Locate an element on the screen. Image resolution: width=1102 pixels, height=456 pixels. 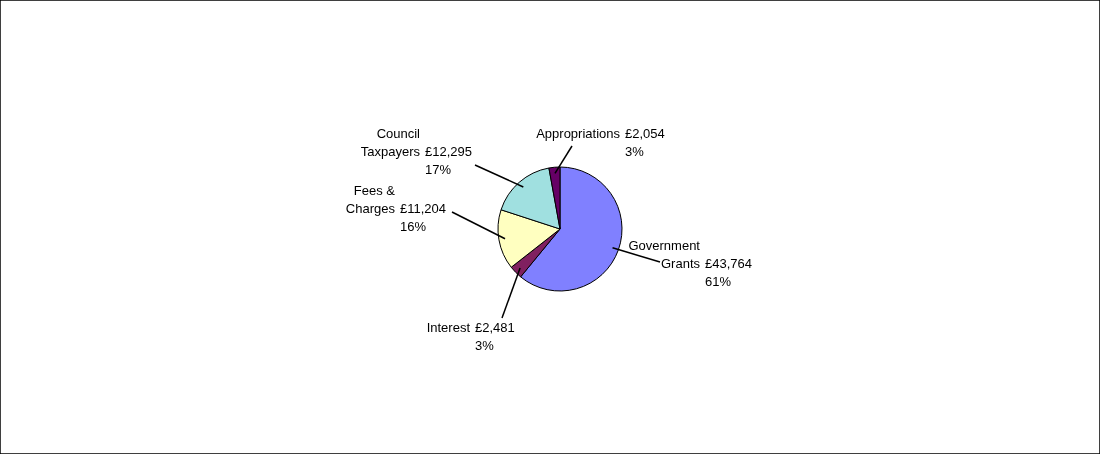
data-label: £12,295 17% is located at coordinates (448, 160).